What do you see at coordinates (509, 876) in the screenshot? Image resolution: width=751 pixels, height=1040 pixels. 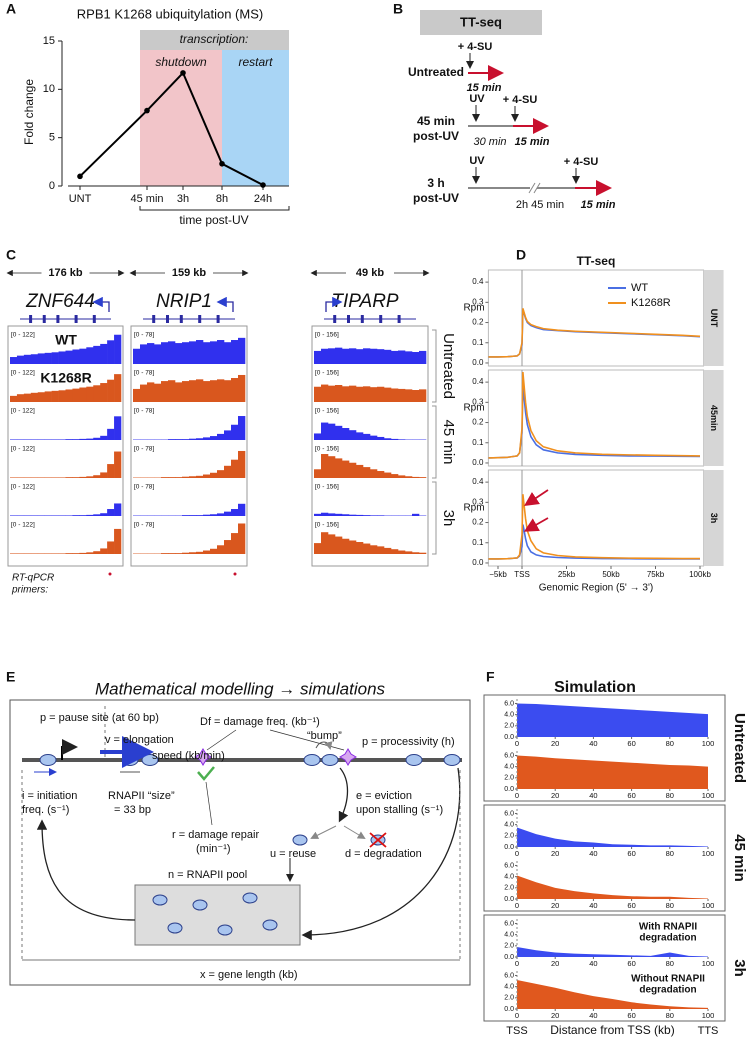 I see `y-tick-label: 4.0` at bounding box center [509, 876].